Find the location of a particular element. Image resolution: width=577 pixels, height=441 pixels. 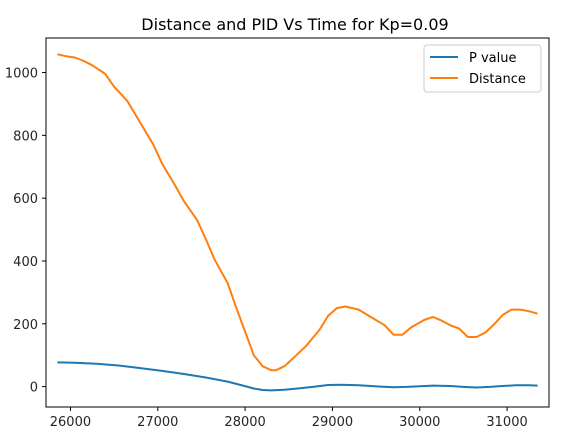

x-tick-label: 28000 is located at coordinates (244, 422).